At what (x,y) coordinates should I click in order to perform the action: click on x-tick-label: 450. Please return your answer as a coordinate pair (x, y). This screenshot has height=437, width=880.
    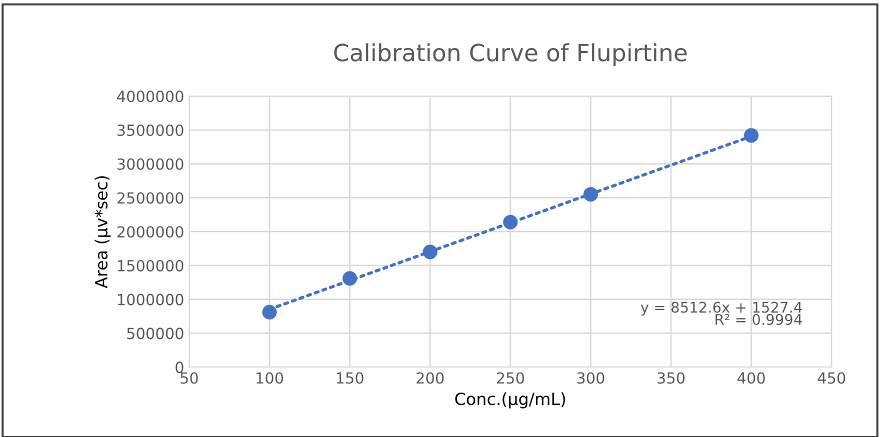
    Looking at the image, I should click on (832, 378).